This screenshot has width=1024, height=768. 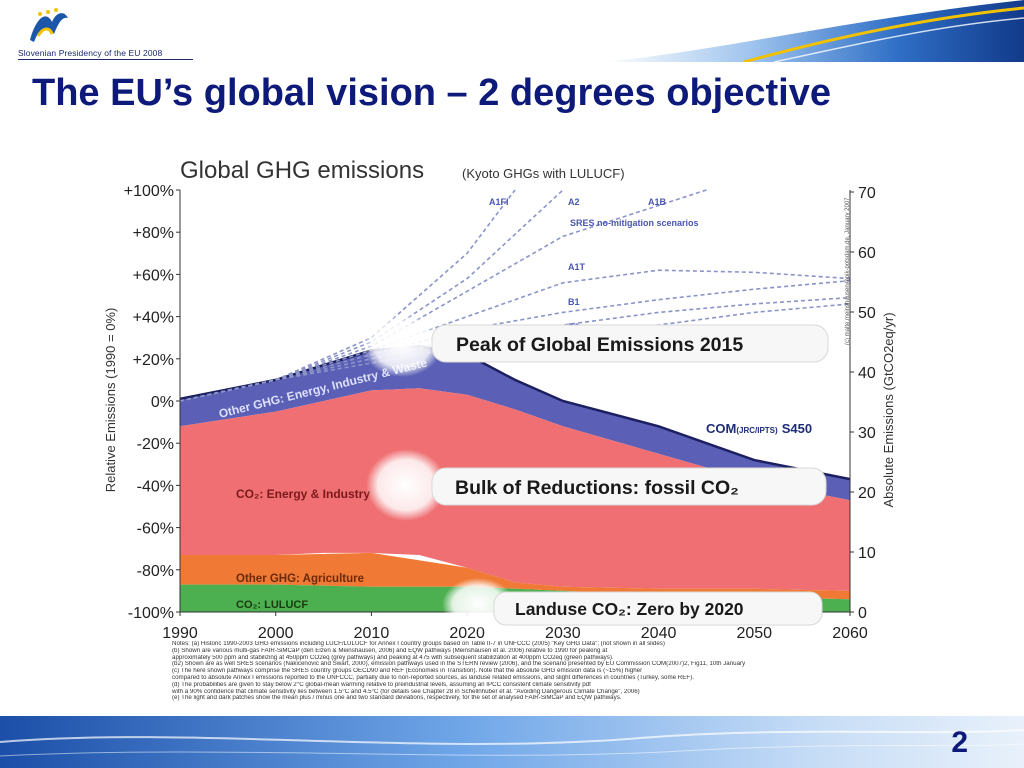 I want to click on slide-footer-decoration, so click(x=512, y=742).